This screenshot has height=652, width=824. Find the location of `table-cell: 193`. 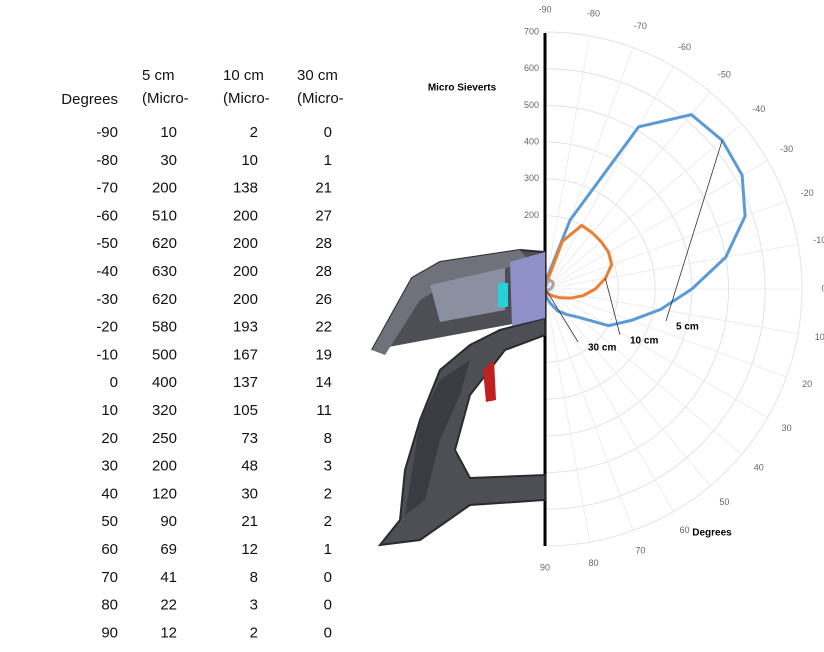

table-cell: 193 is located at coordinates (245, 327).